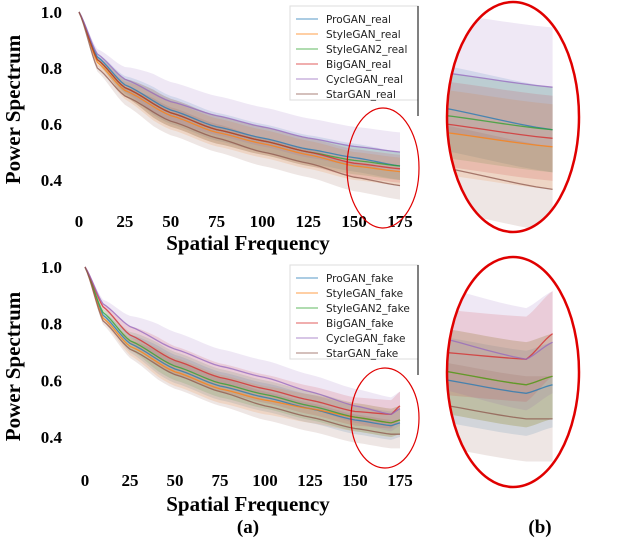 The height and width of the screenshot is (538, 626). Describe the element at coordinates (366, 50) in the screenshot. I see `legend-entry: StyleGAN2_real` at that location.